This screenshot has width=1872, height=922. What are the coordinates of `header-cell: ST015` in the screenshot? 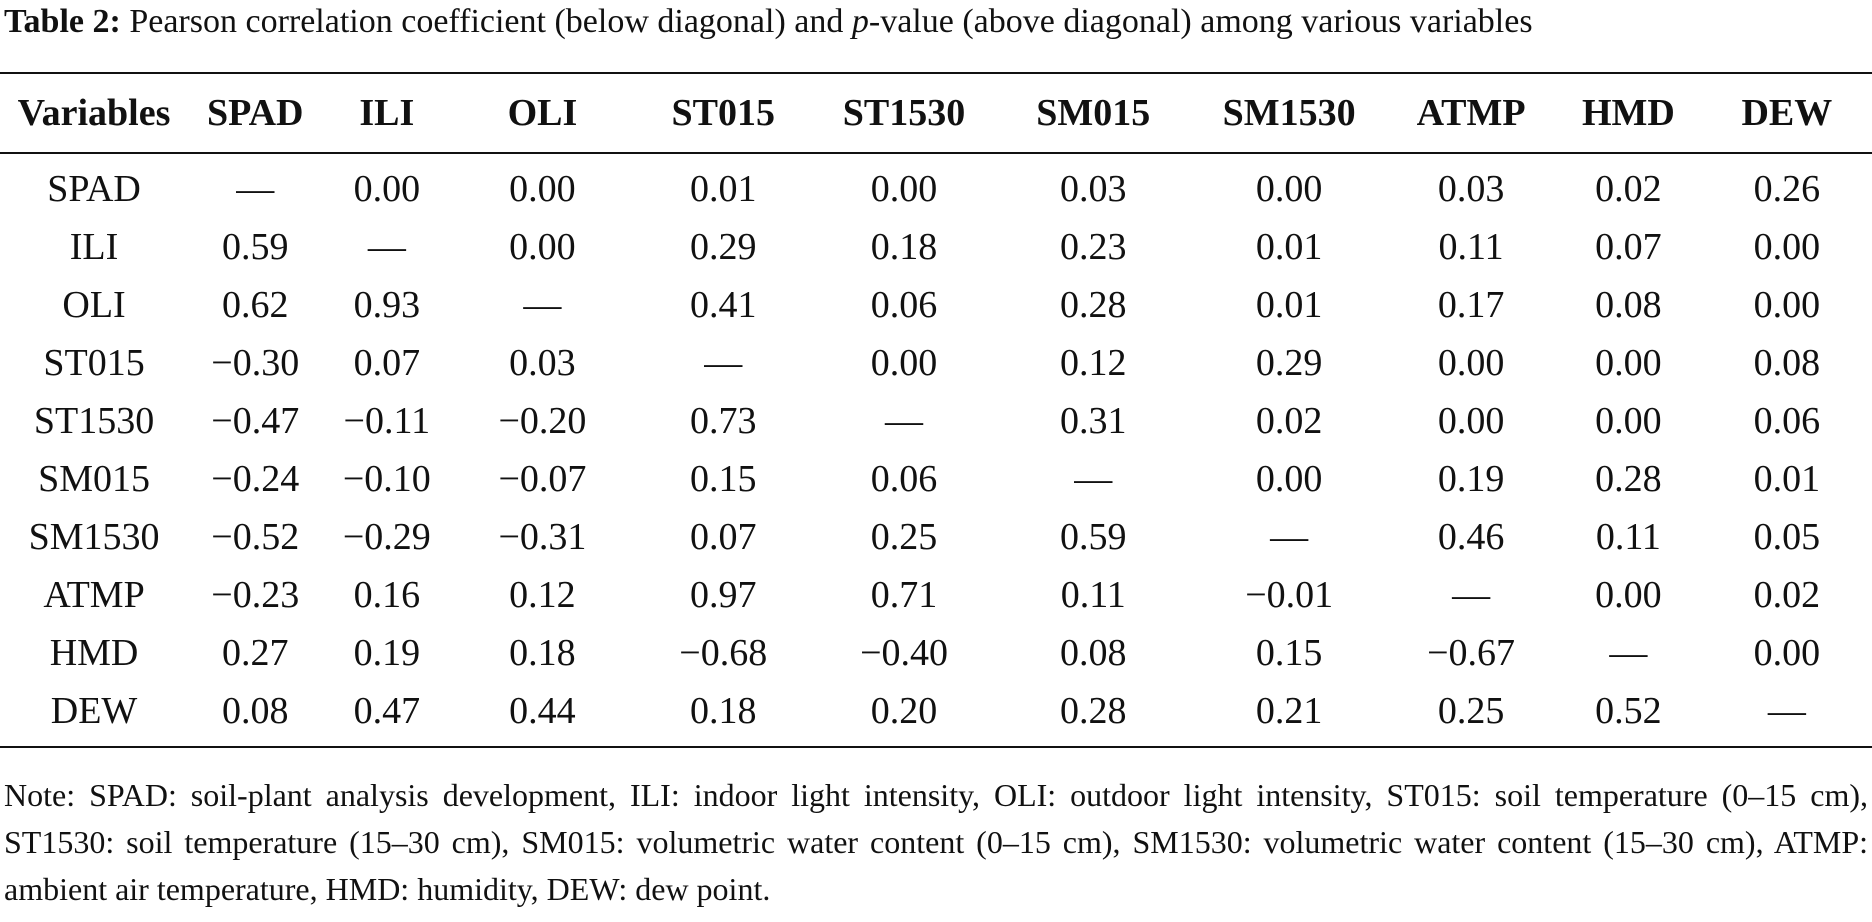 It's located at (723, 113).